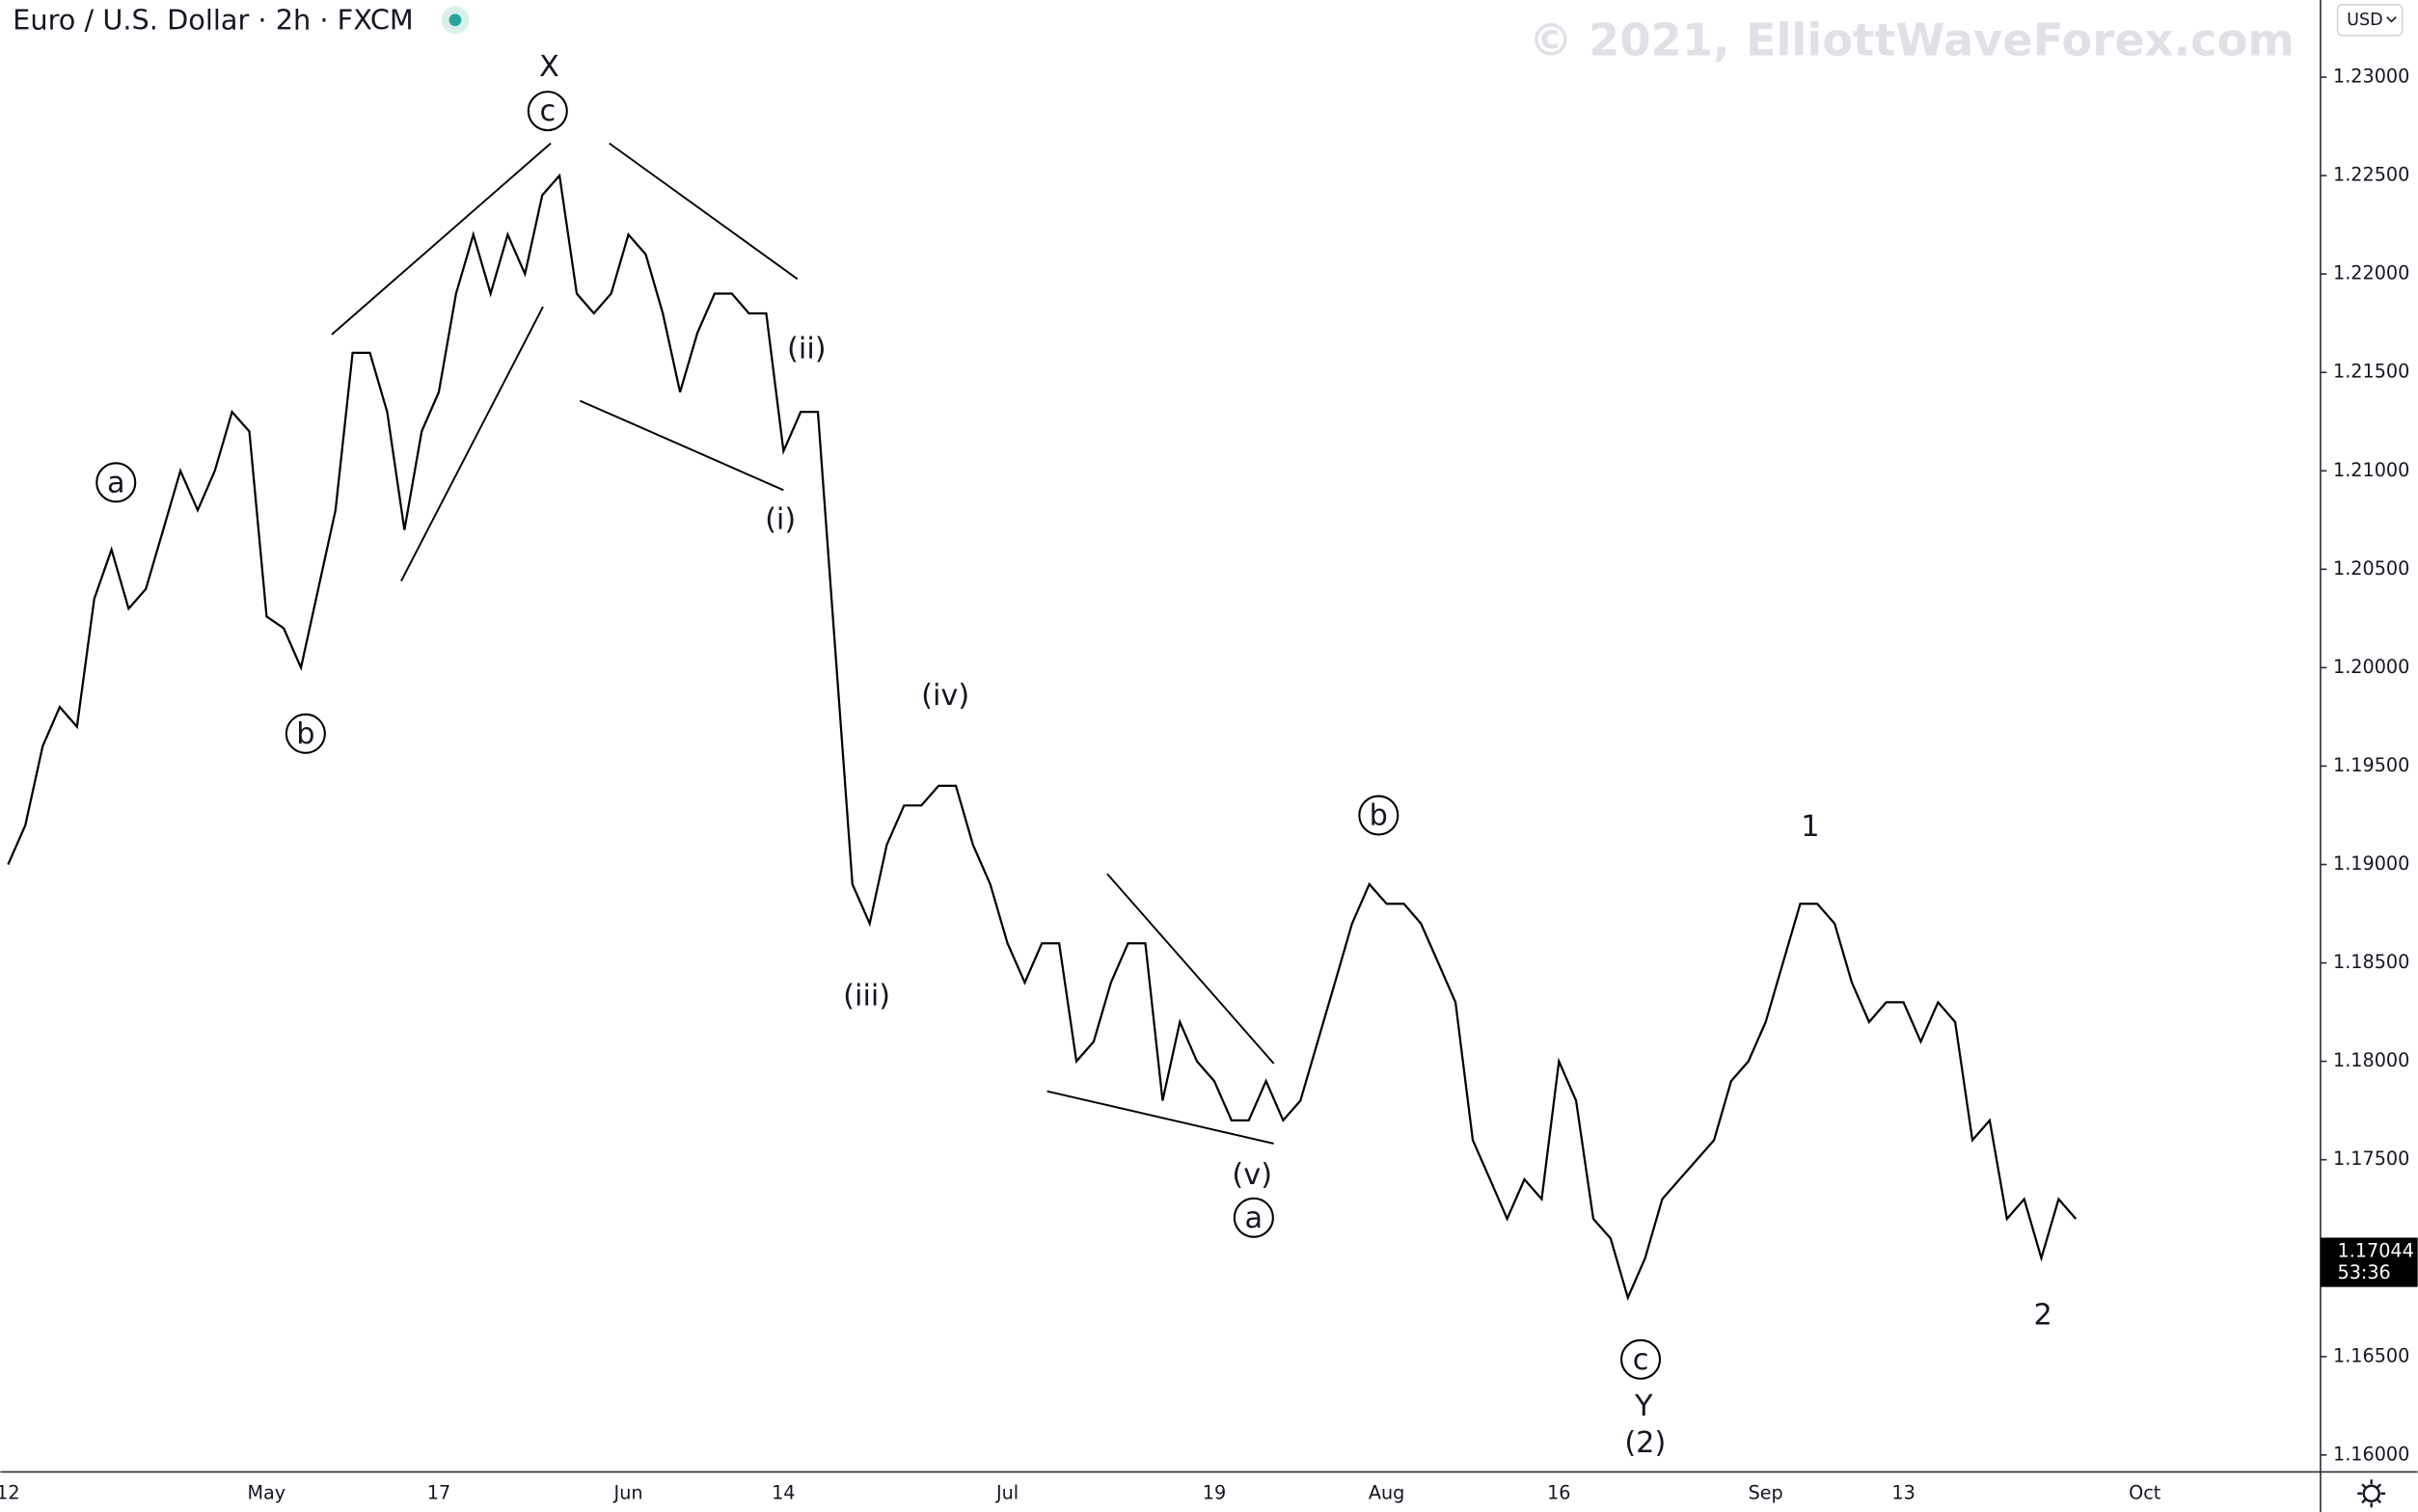 This screenshot has width=2418, height=1512. Describe the element at coordinates (2371, 372) in the screenshot. I see `y-tick-label: 1.21500` at that location.